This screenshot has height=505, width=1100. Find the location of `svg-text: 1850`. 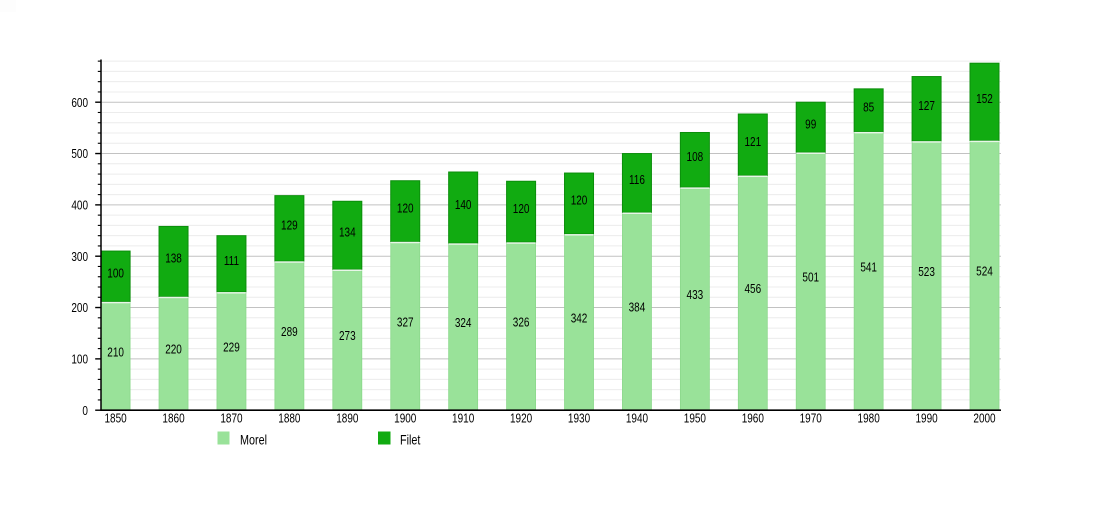

svg-text: 1850 is located at coordinates (115, 418).